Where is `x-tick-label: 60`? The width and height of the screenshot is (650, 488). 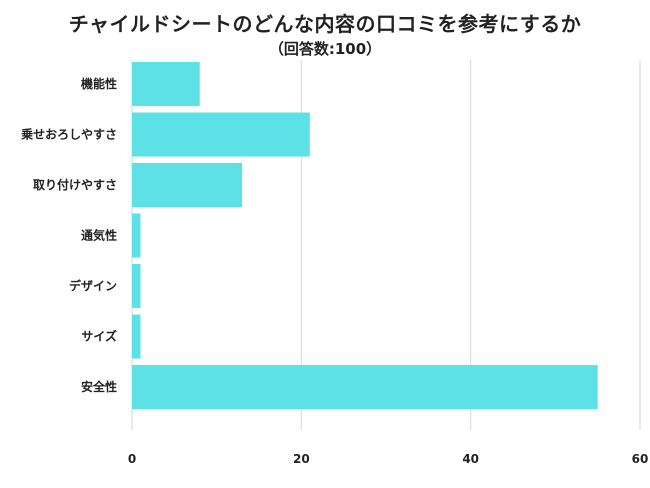 x-tick-label: 60 is located at coordinates (640, 459).